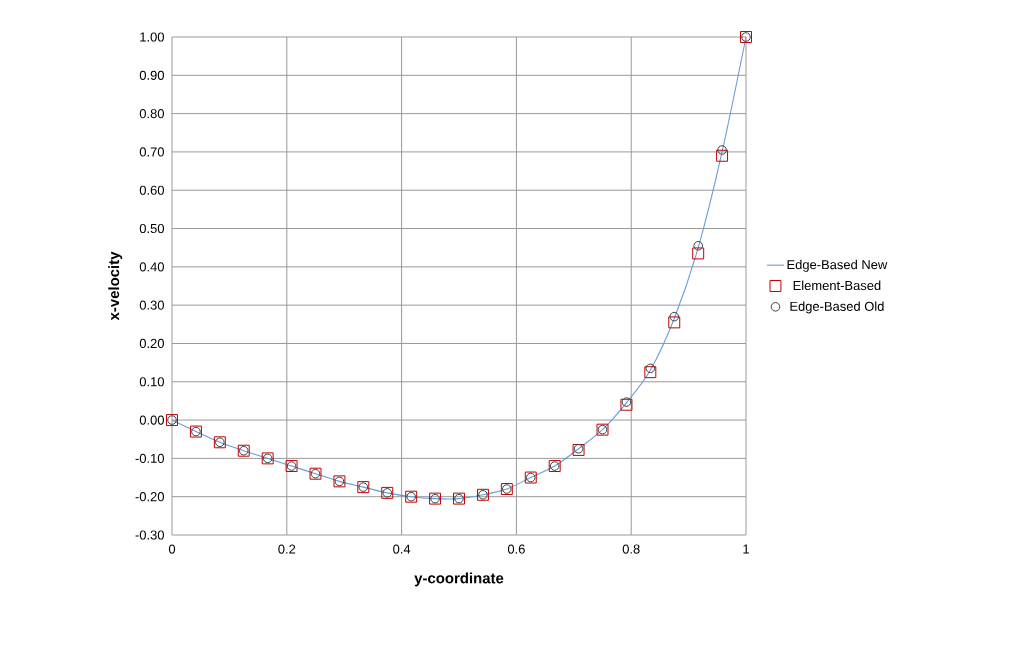  Describe the element at coordinates (516, 549) in the screenshot. I see `x-tick-label: 0.6` at that location.